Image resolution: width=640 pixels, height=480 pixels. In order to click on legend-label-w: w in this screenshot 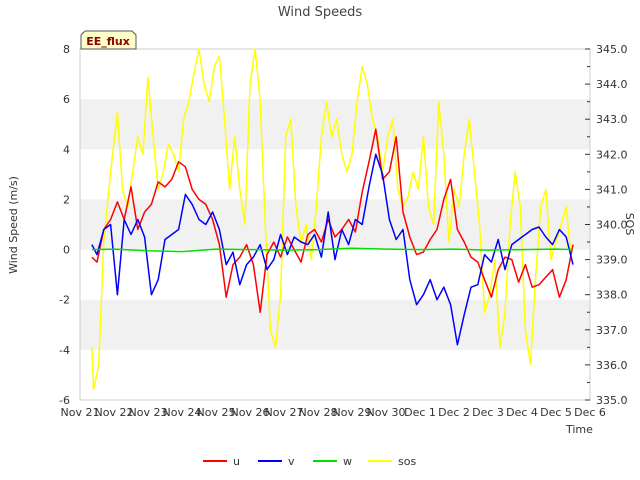, I will do `click(347, 461)`.